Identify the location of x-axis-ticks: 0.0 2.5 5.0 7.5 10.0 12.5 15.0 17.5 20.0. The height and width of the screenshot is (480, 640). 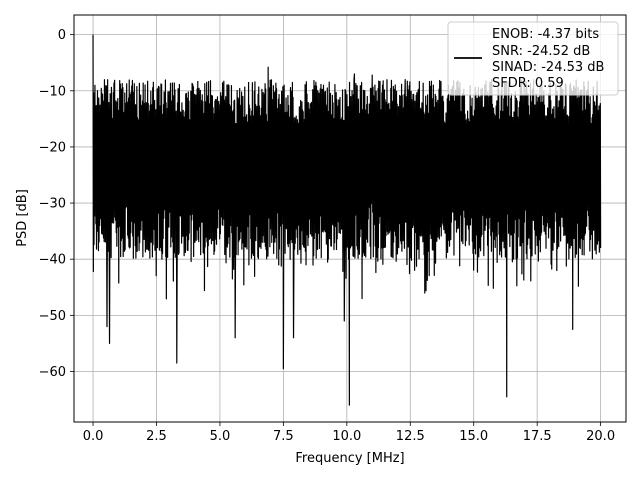
(349, 433).